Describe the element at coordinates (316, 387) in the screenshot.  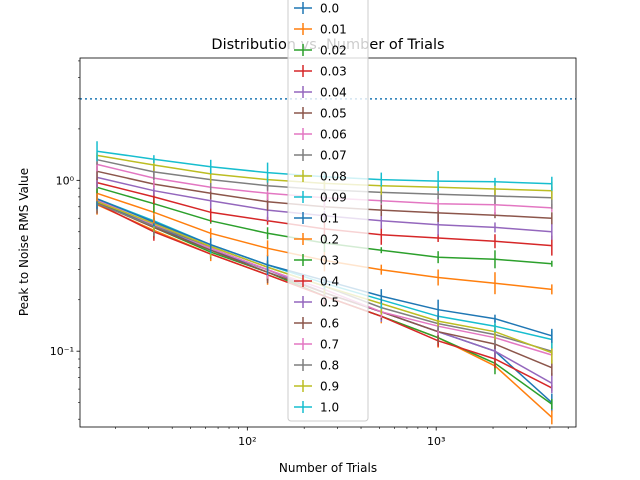
I see `legend-item: 0.9` at that location.